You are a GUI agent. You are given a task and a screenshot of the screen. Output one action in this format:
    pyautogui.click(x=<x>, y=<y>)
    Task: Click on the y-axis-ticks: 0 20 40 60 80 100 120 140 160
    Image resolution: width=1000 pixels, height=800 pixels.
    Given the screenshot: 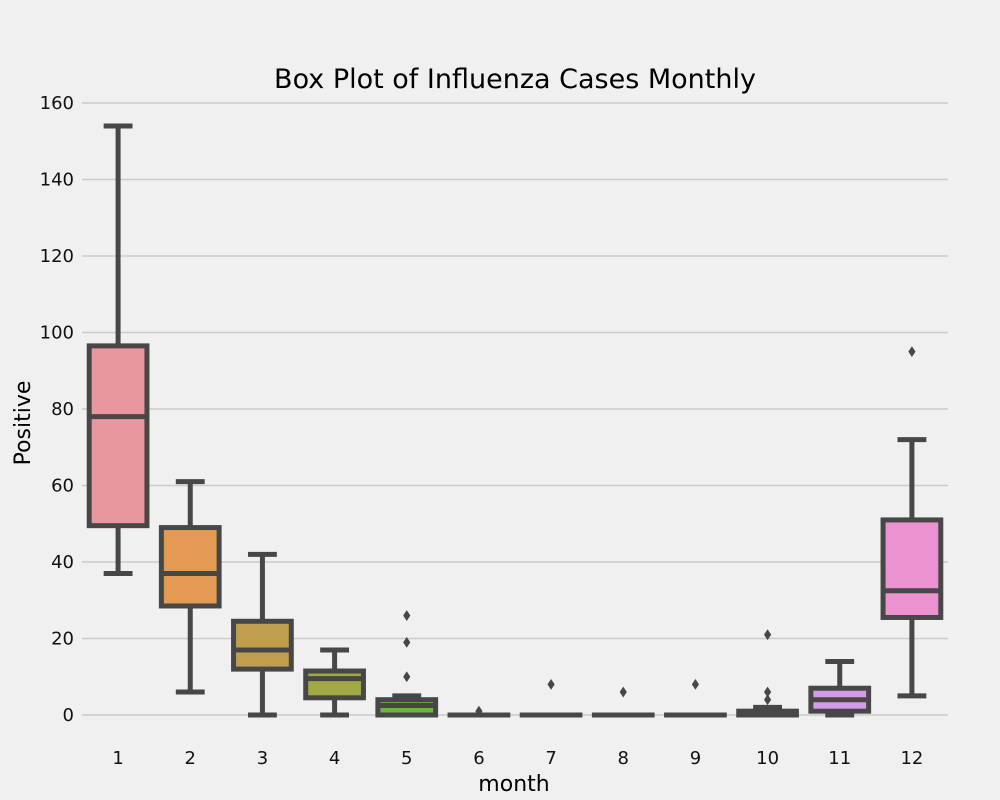 What is the action you would take?
    pyautogui.click(x=57, y=409)
    